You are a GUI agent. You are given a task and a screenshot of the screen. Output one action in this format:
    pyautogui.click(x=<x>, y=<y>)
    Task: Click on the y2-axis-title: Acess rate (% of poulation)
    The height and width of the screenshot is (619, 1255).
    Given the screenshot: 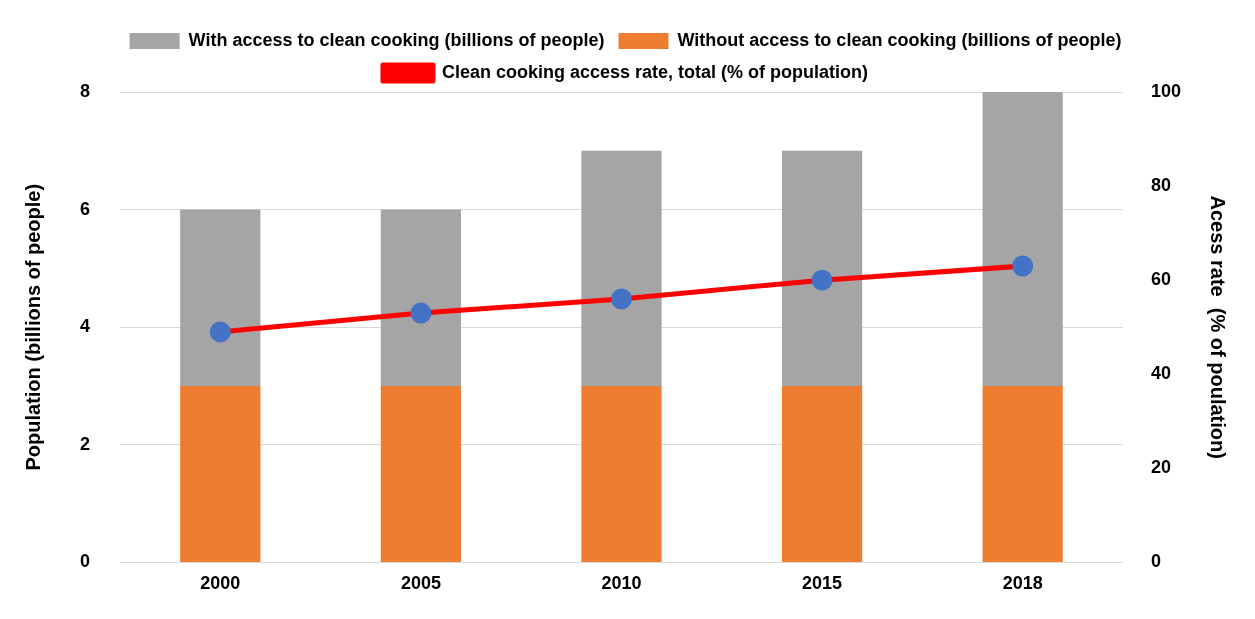 What is the action you would take?
    pyautogui.click(x=1218, y=327)
    